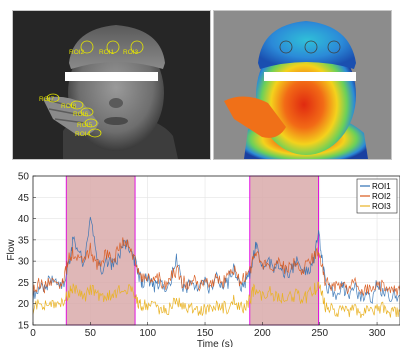  What do you see at coordinates (83, 134) in the screenshot?
I see `roi-label-roi4: ROI4` at bounding box center [83, 134].